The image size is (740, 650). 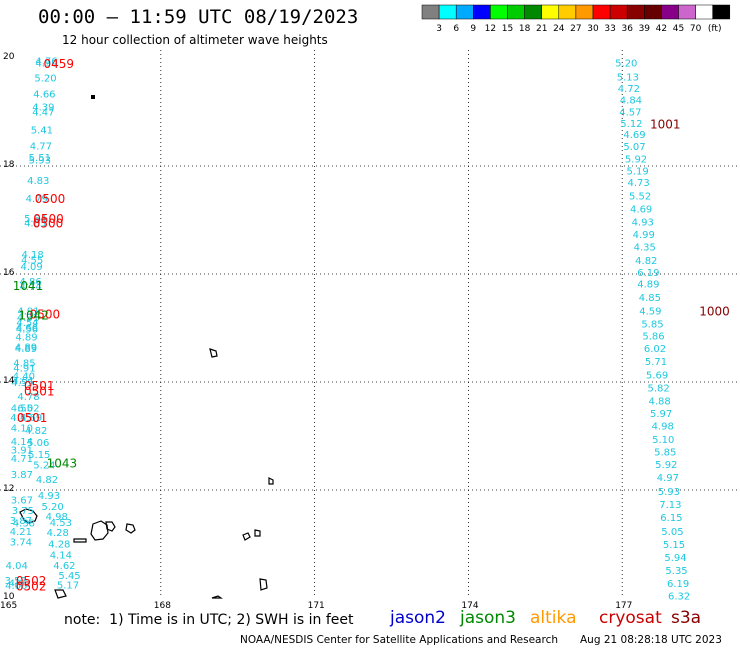 I want to click on swh-reading: 5.15, so click(x=674, y=545).